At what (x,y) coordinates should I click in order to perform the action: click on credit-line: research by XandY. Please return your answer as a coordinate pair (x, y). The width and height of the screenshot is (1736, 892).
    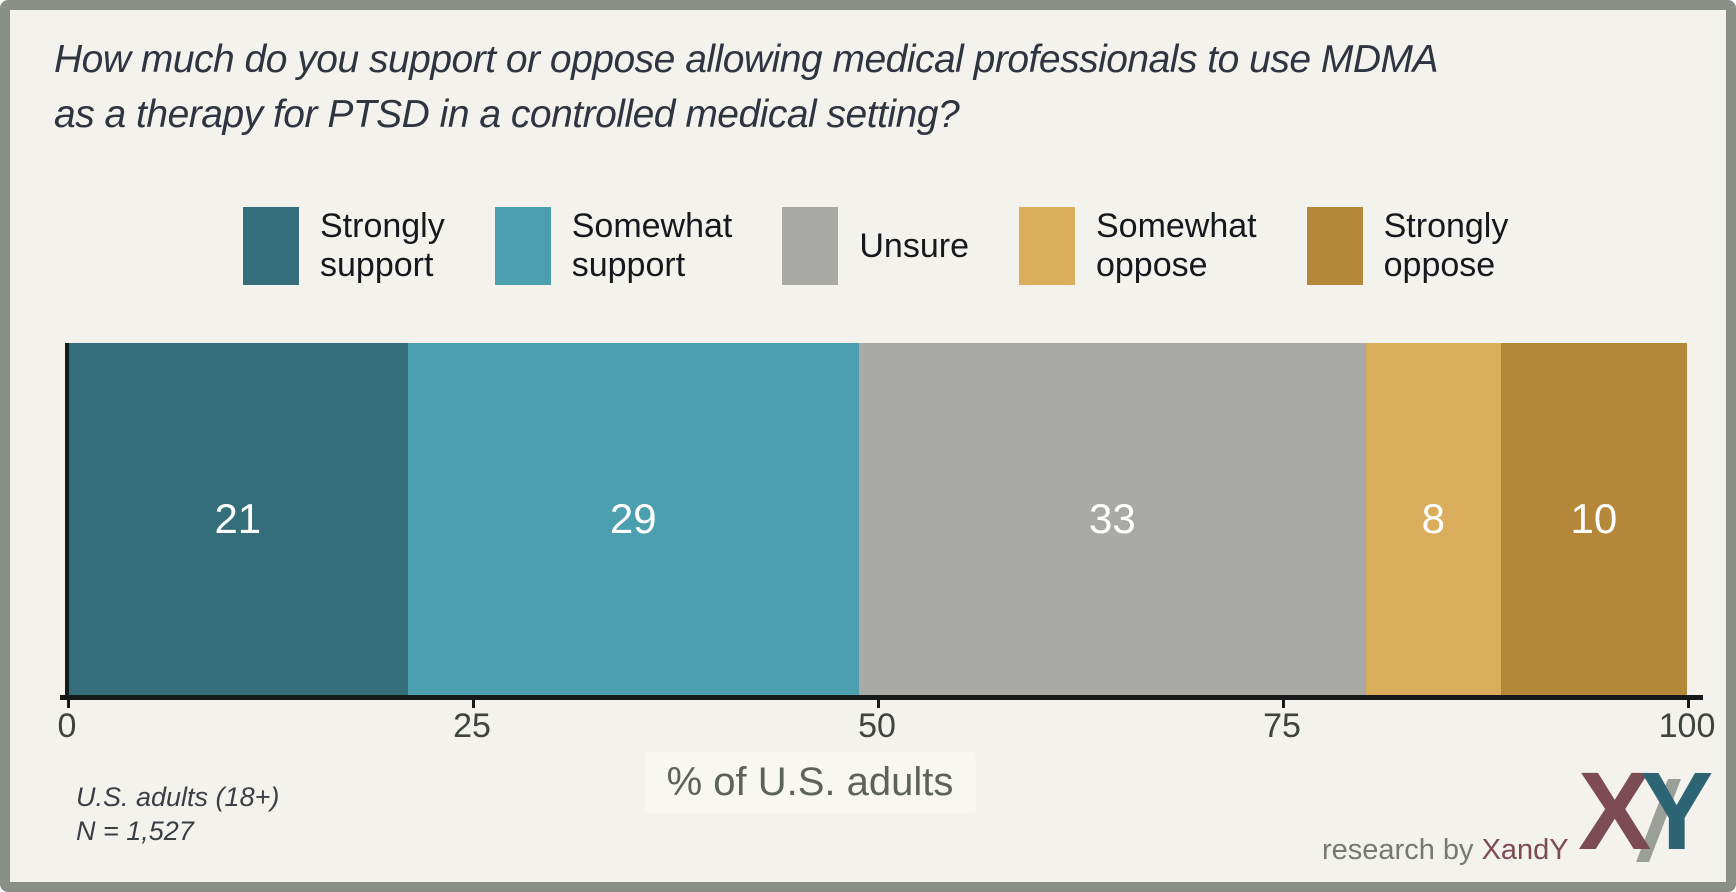
    Looking at the image, I should click on (1445, 850).